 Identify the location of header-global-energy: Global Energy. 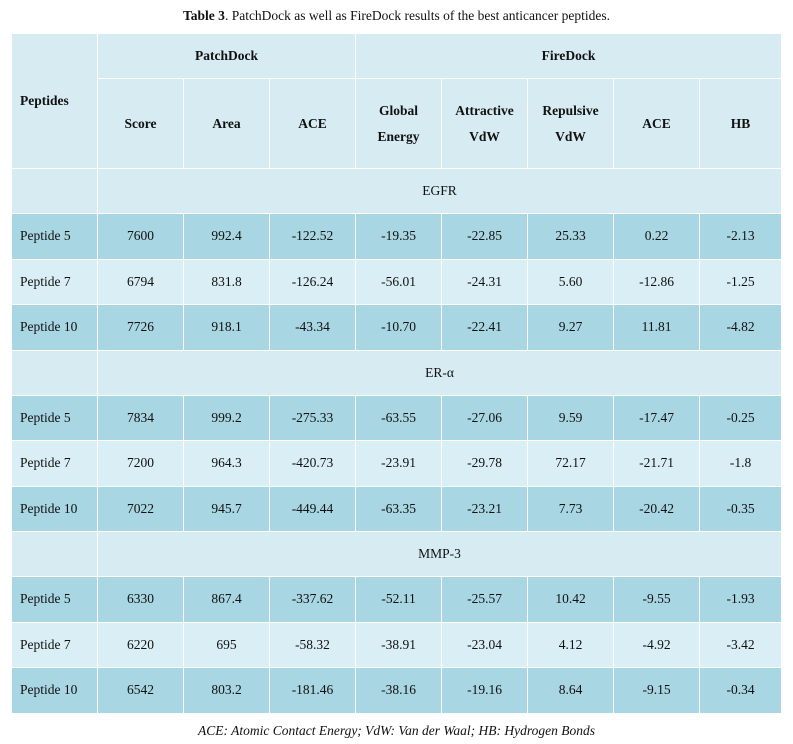
(399, 123).